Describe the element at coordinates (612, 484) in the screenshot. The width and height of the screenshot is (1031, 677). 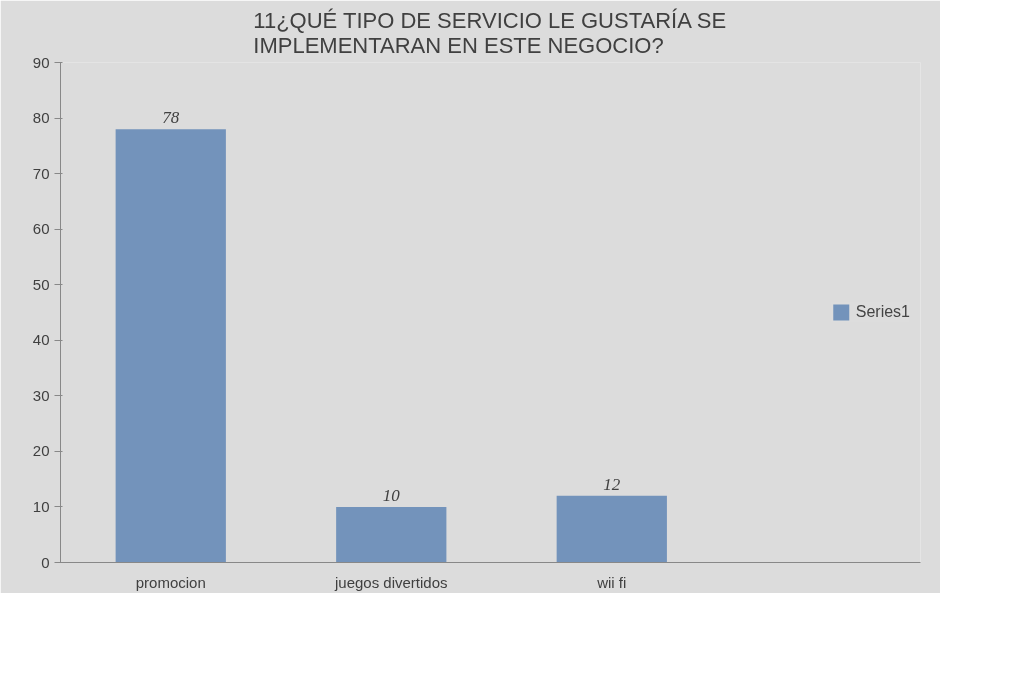
I see `data-label: 12` at that location.